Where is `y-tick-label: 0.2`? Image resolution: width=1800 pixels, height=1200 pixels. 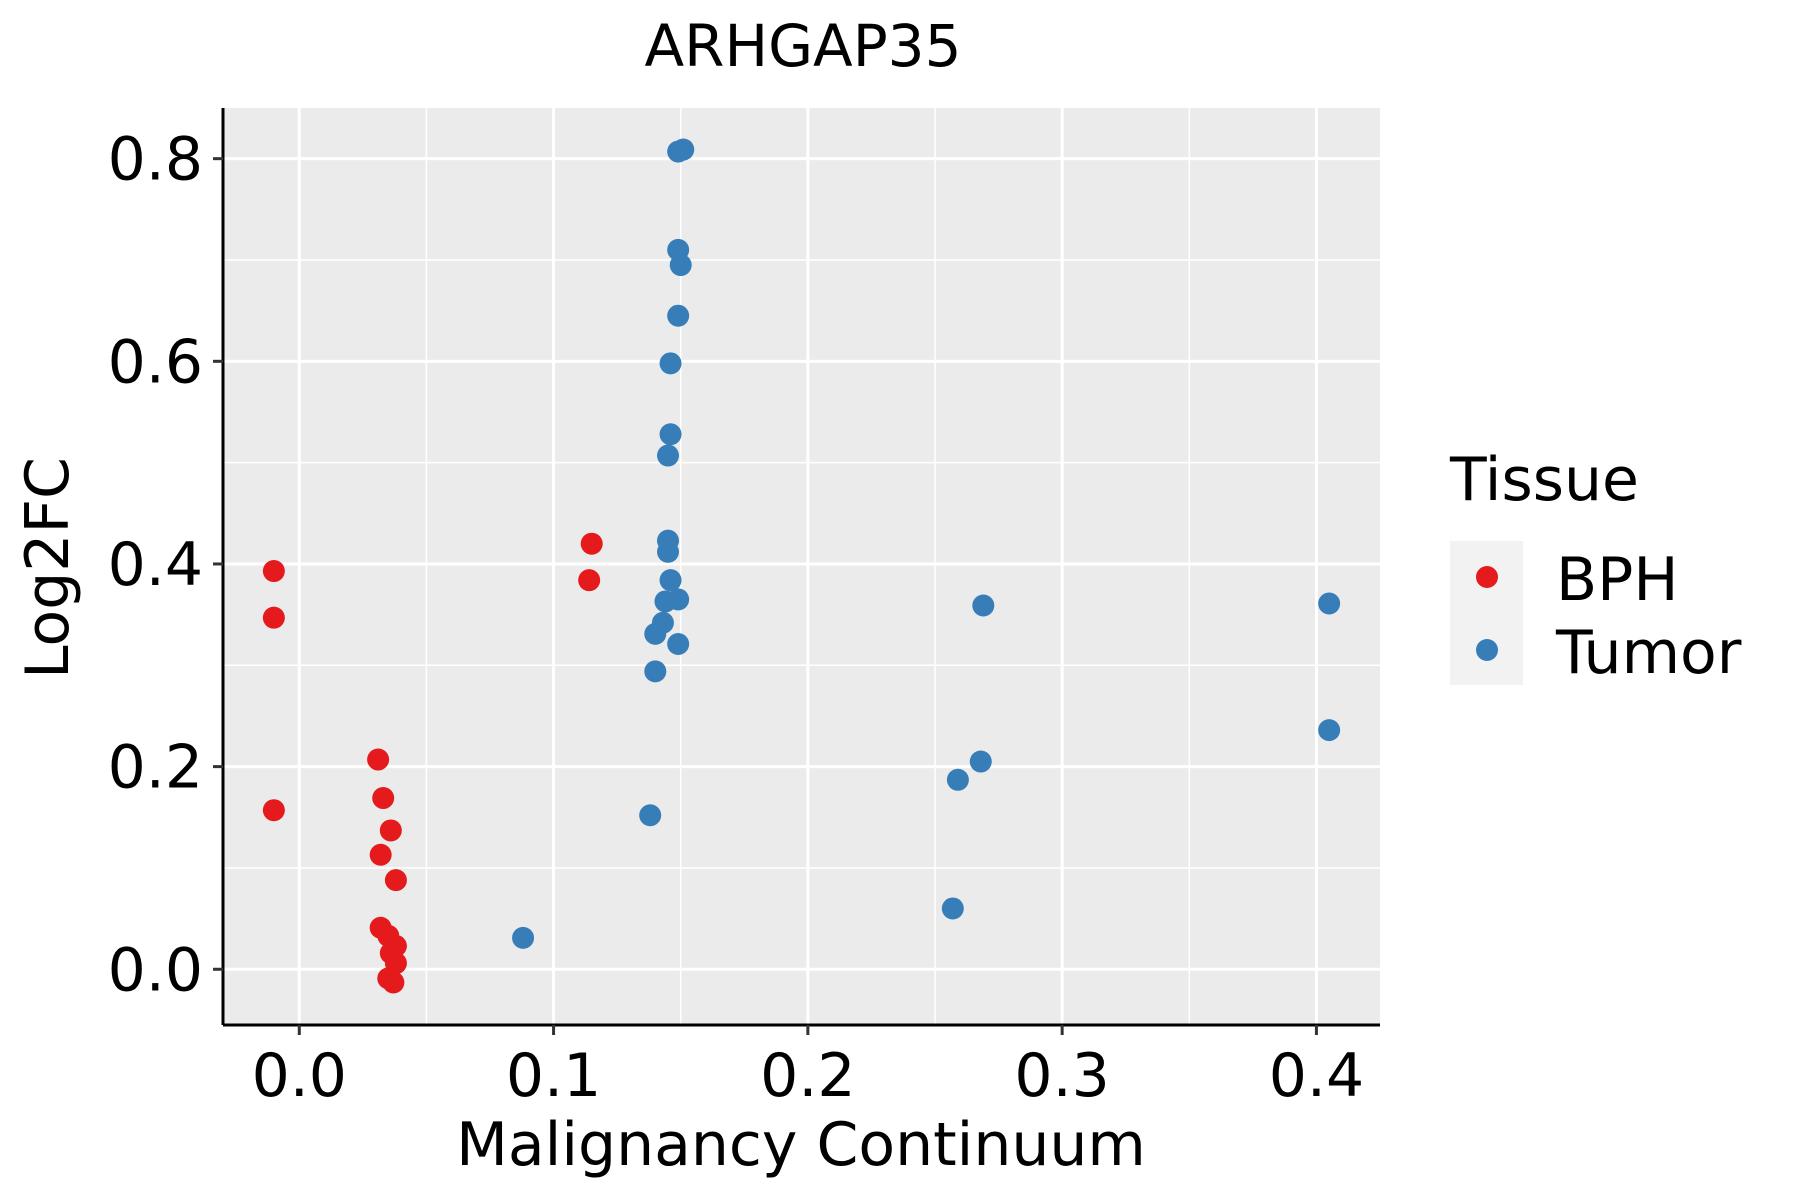 y-tick-label: 0.2 is located at coordinates (155, 768).